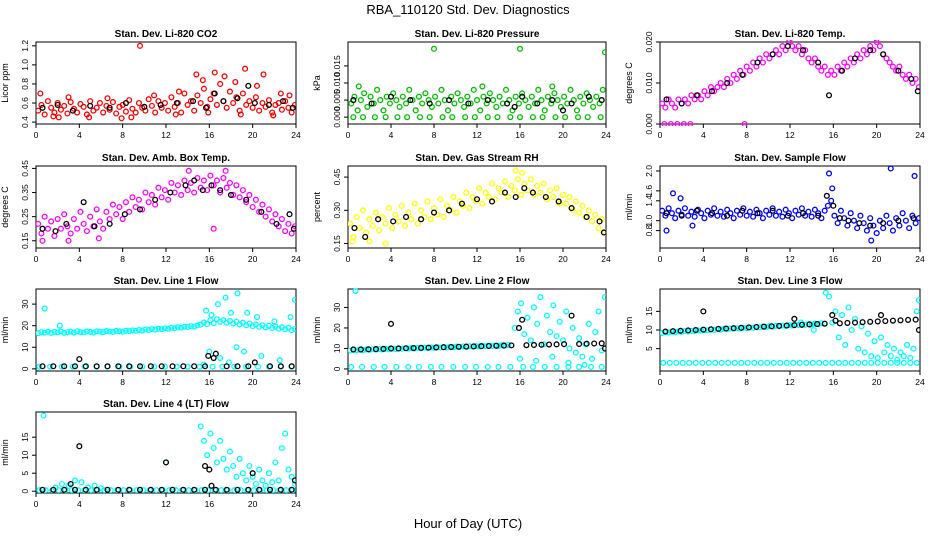  I want to click on y-tick-label: 5, so click(649, 348).